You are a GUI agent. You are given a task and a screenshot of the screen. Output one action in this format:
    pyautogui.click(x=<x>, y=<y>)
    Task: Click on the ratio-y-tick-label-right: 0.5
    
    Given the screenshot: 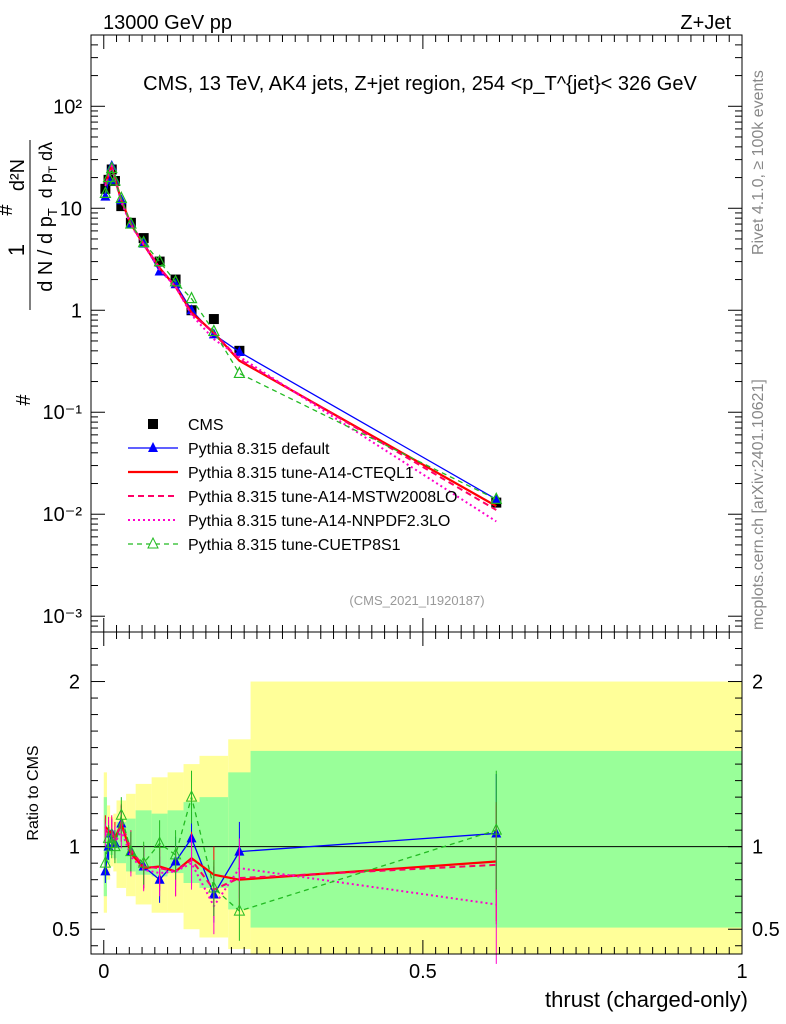 What is the action you would take?
    pyautogui.click(x=766, y=930)
    